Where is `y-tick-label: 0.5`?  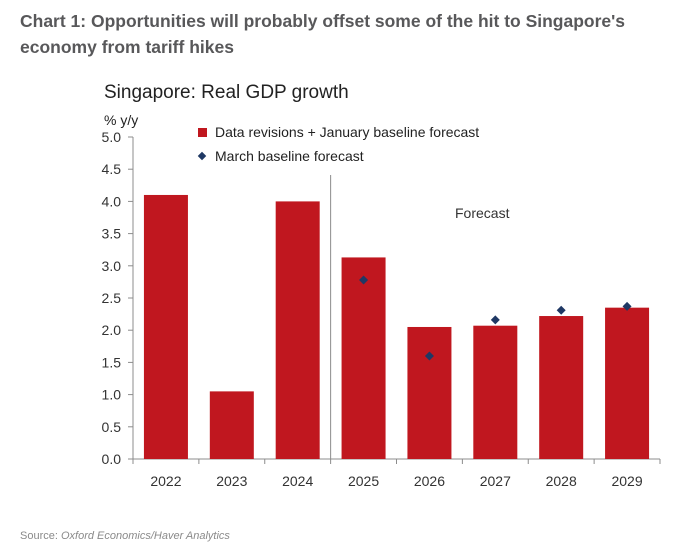
y-tick-label: 0.5 is located at coordinates (112, 427).